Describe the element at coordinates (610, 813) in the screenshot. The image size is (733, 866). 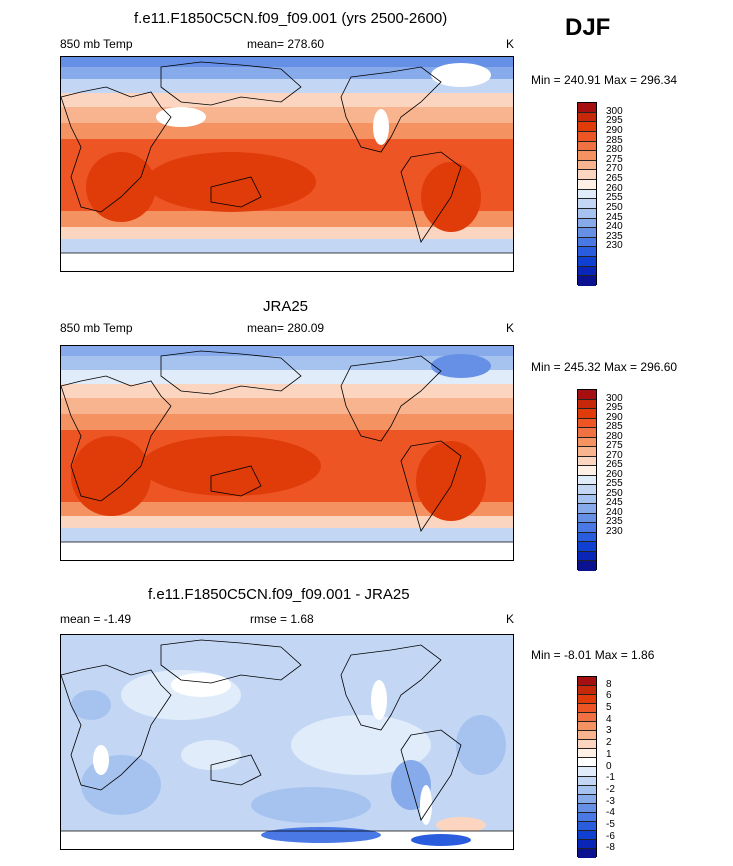
I see `colorbar-tick-label: -4` at that location.